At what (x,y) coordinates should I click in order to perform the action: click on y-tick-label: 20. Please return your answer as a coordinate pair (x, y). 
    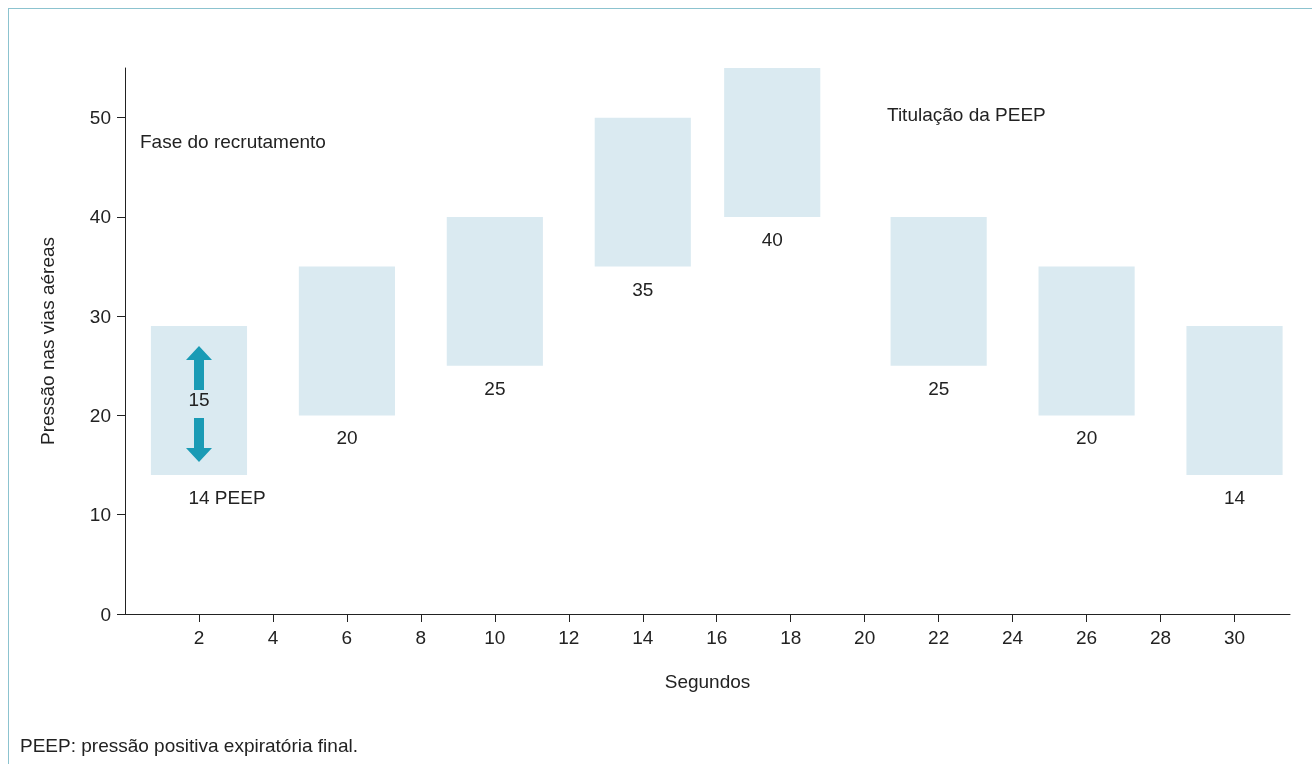
    Looking at the image, I should click on (100, 415).